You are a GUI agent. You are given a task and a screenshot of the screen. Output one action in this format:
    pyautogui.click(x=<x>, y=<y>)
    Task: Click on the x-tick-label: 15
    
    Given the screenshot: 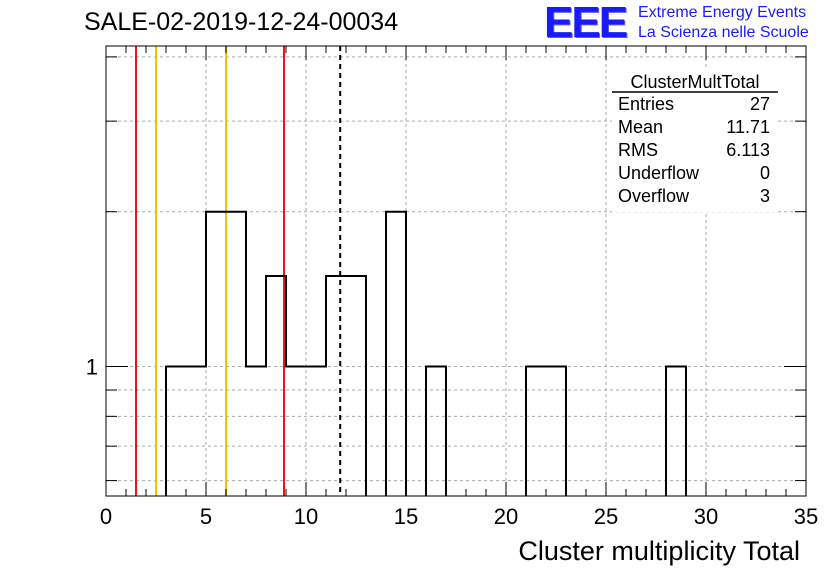 What is the action you would take?
    pyautogui.click(x=406, y=516)
    